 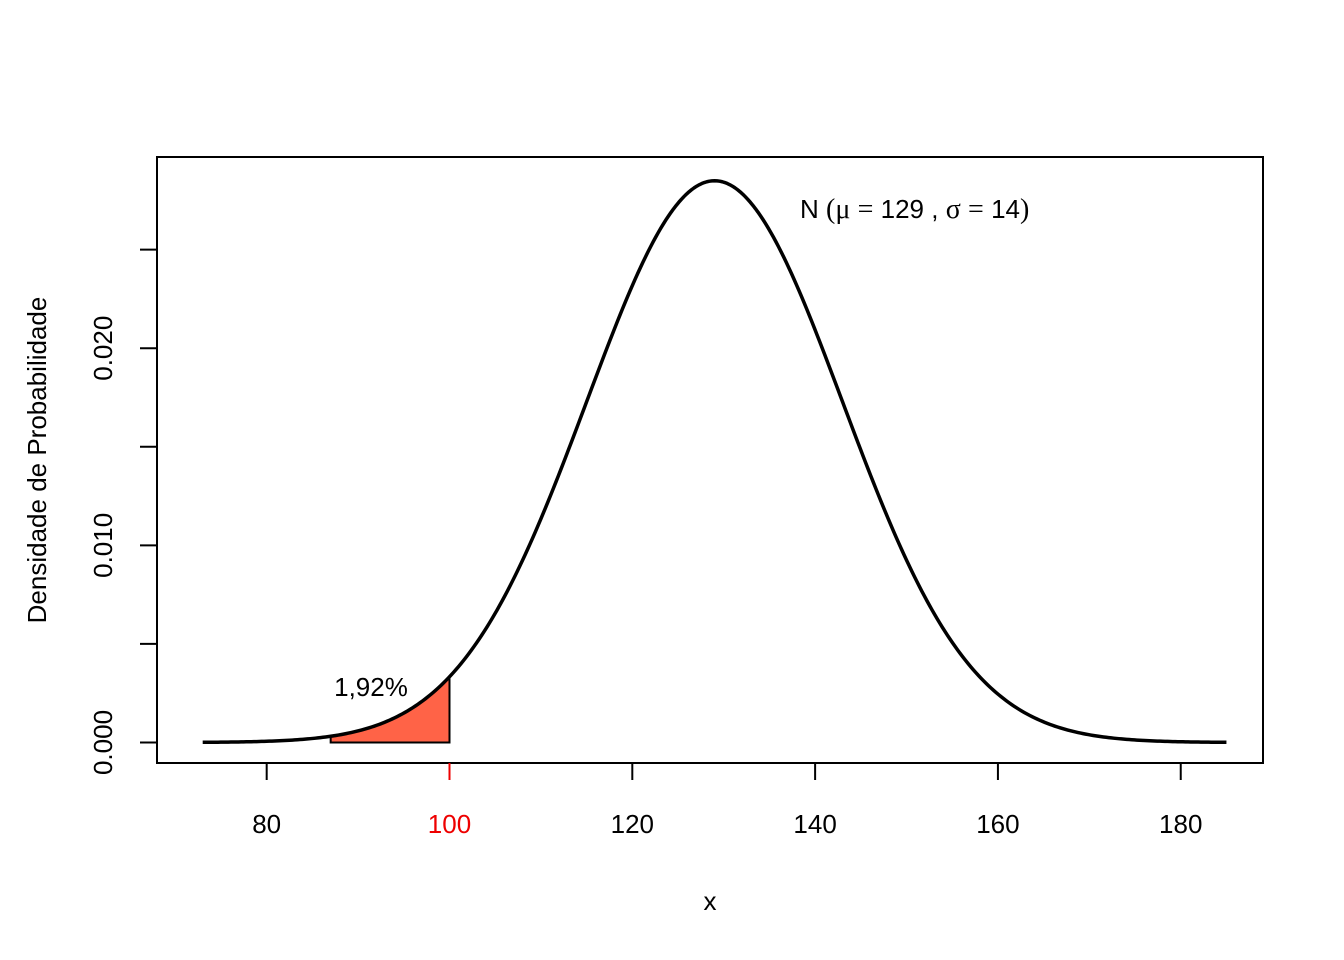 I want to click on x-tick-label-100: 100, so click(x=449, y=824).